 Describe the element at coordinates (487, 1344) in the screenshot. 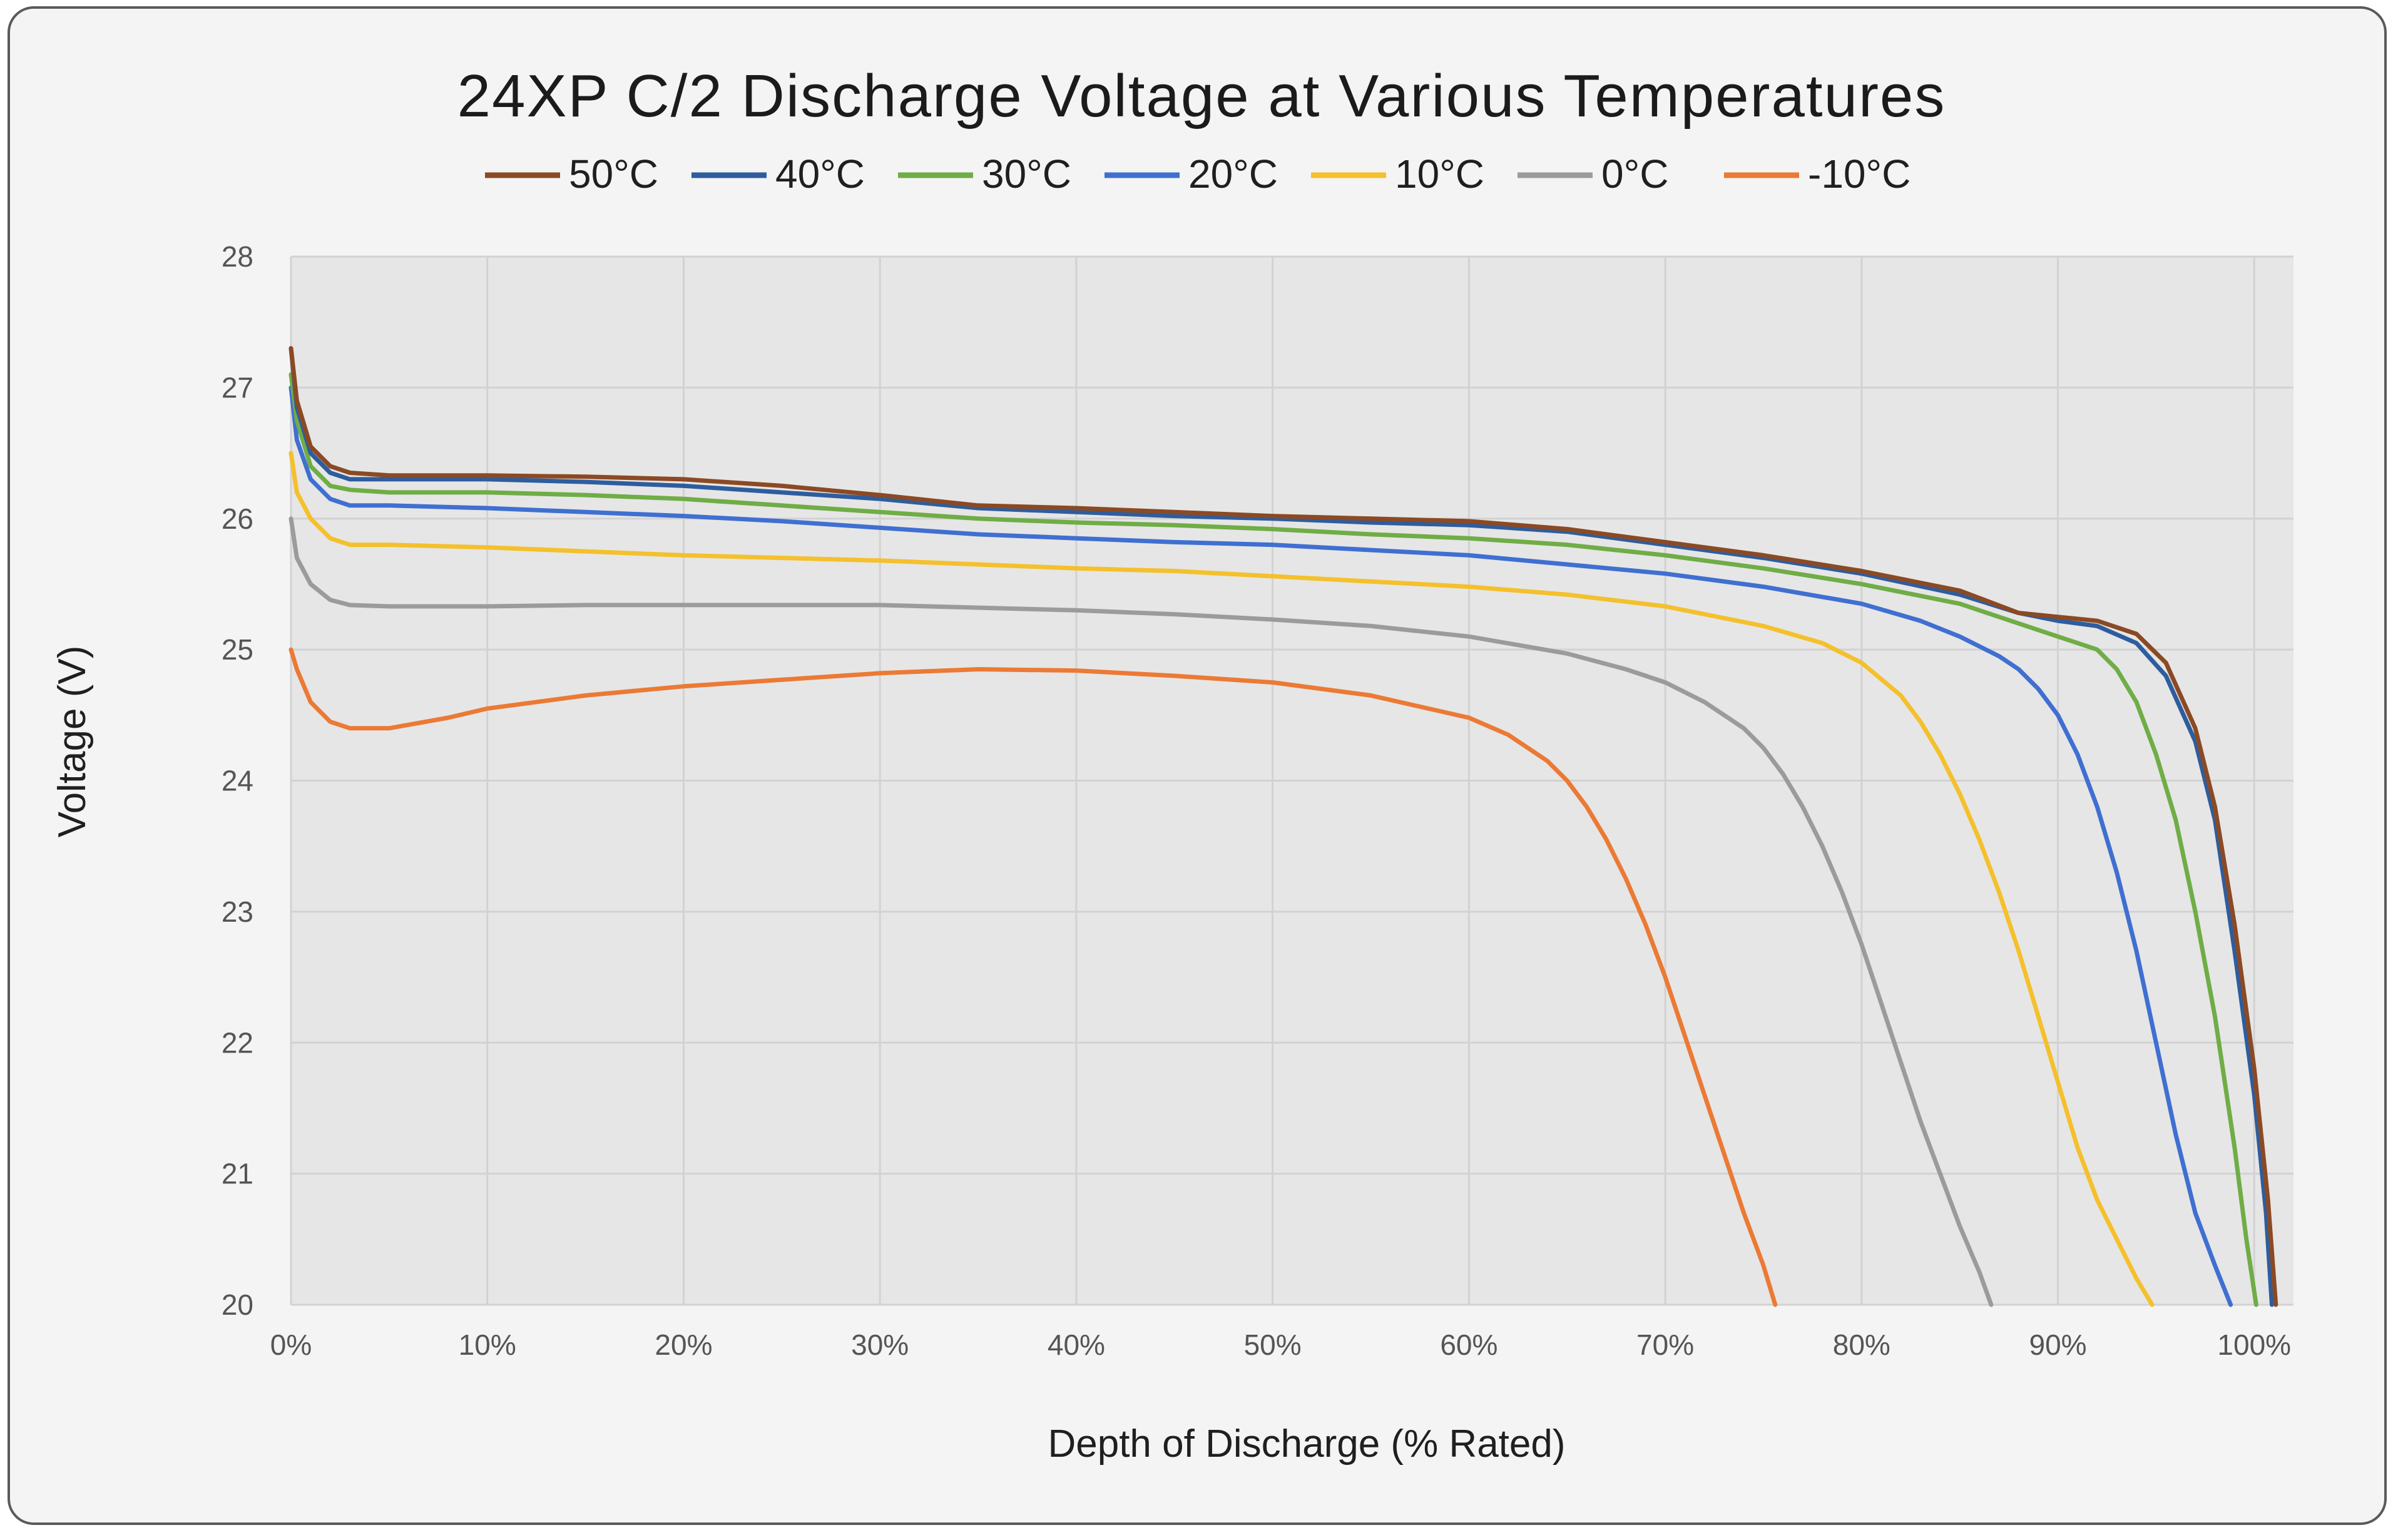

I see `x-tick-label: 10%` at that location.